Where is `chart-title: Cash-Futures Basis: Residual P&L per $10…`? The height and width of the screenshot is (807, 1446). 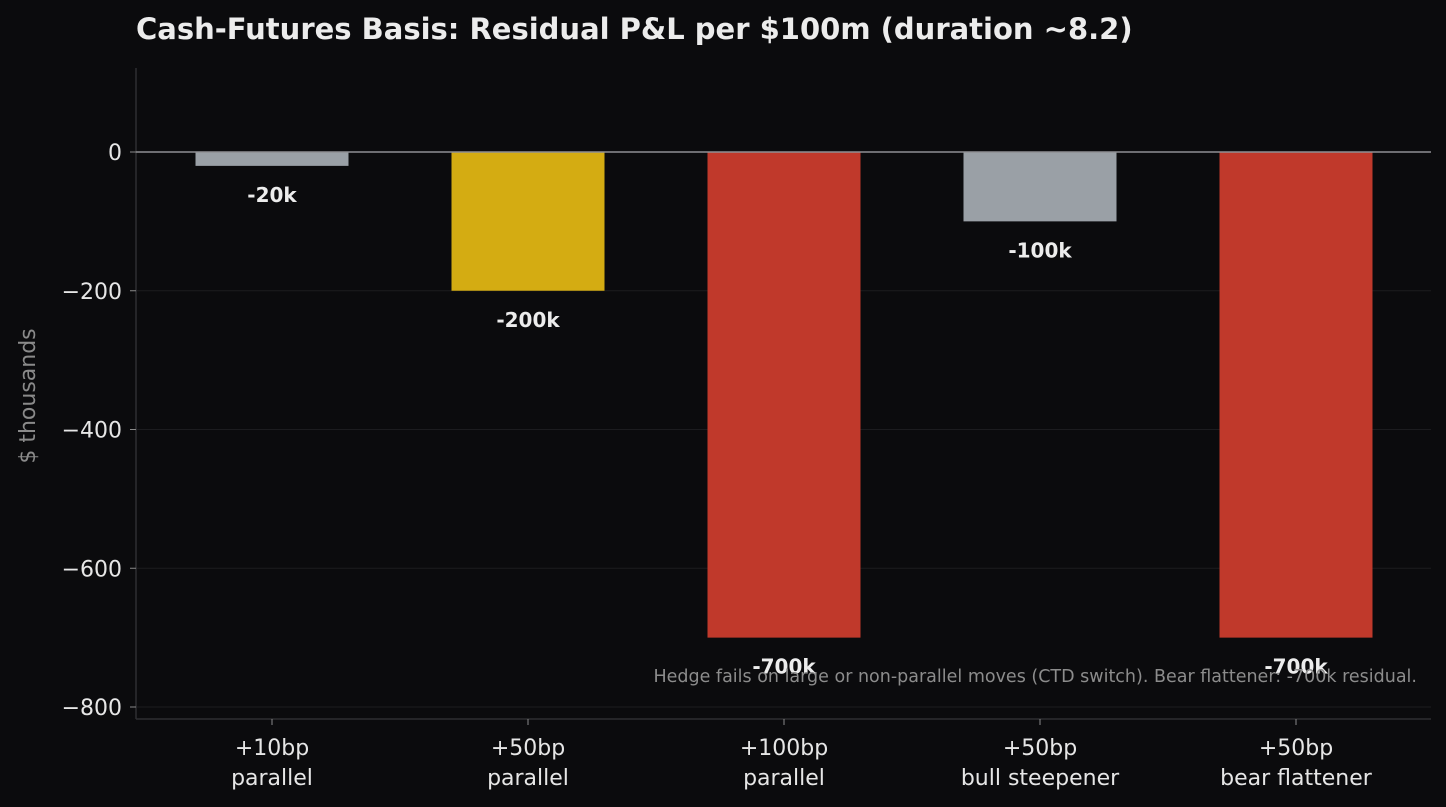 chart-title: Cash-Futures Basis: Residual P&L per $10… is located at coordinates (634, 29).